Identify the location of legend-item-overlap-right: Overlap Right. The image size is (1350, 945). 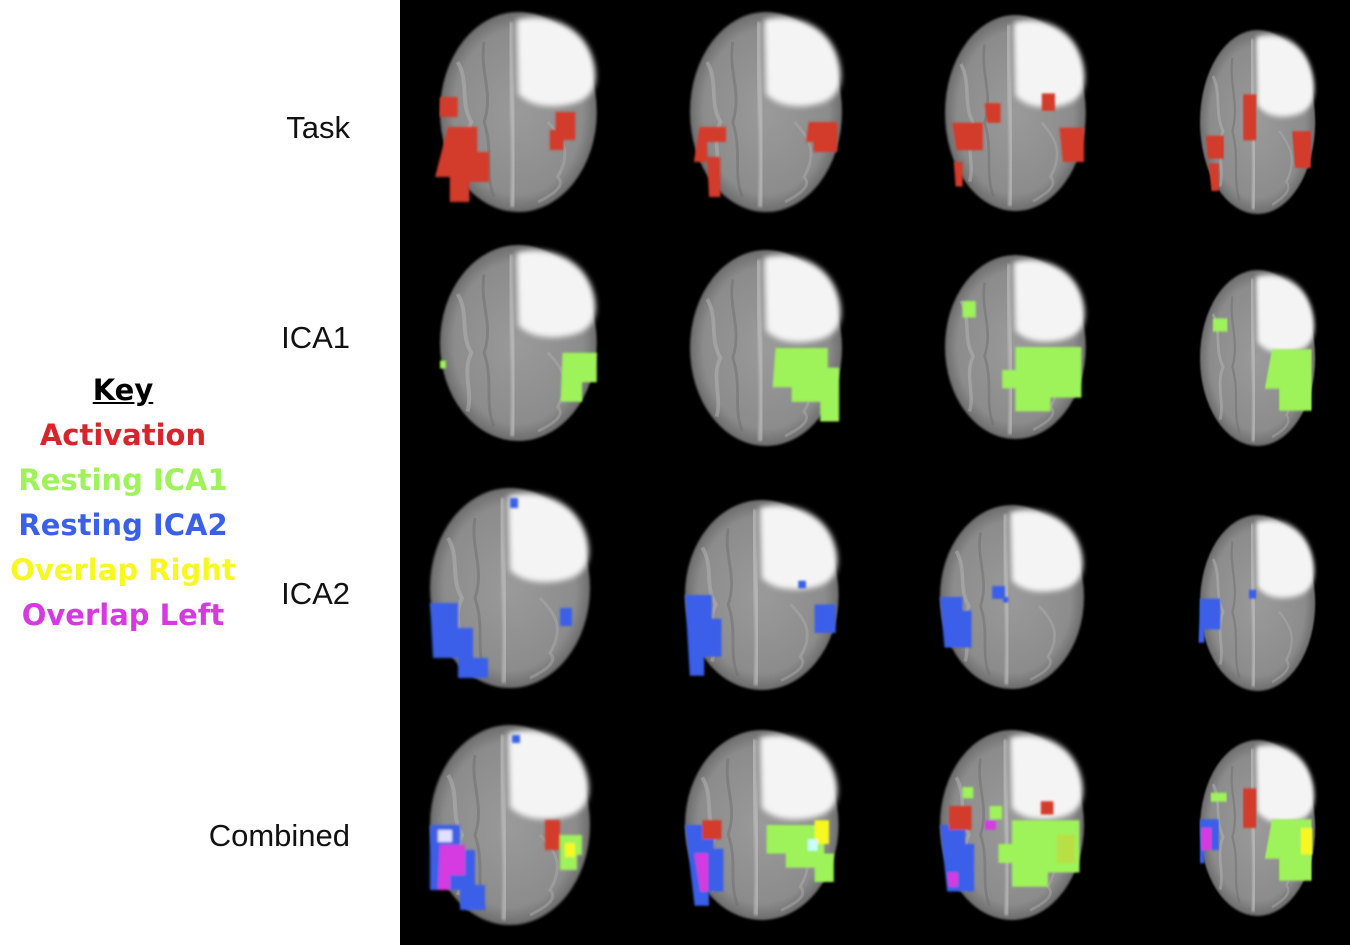
(123, 570).